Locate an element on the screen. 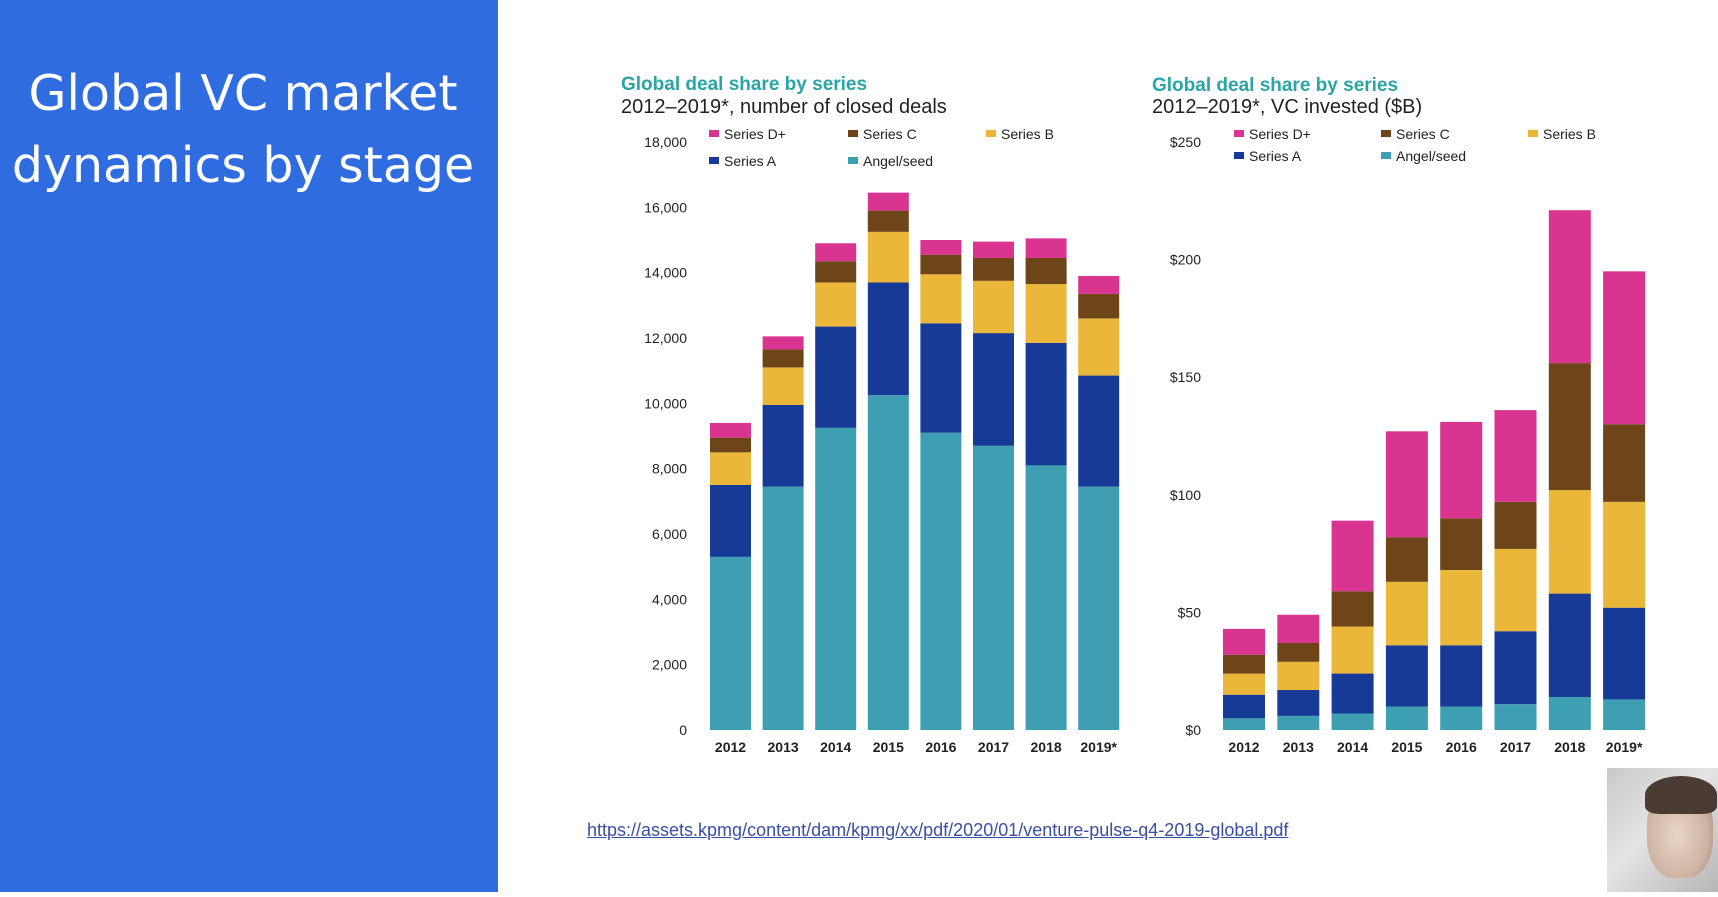 The width and height of the screenshot is (1718, 897). webcam-person-hair is located at coordinates (1681, 795).